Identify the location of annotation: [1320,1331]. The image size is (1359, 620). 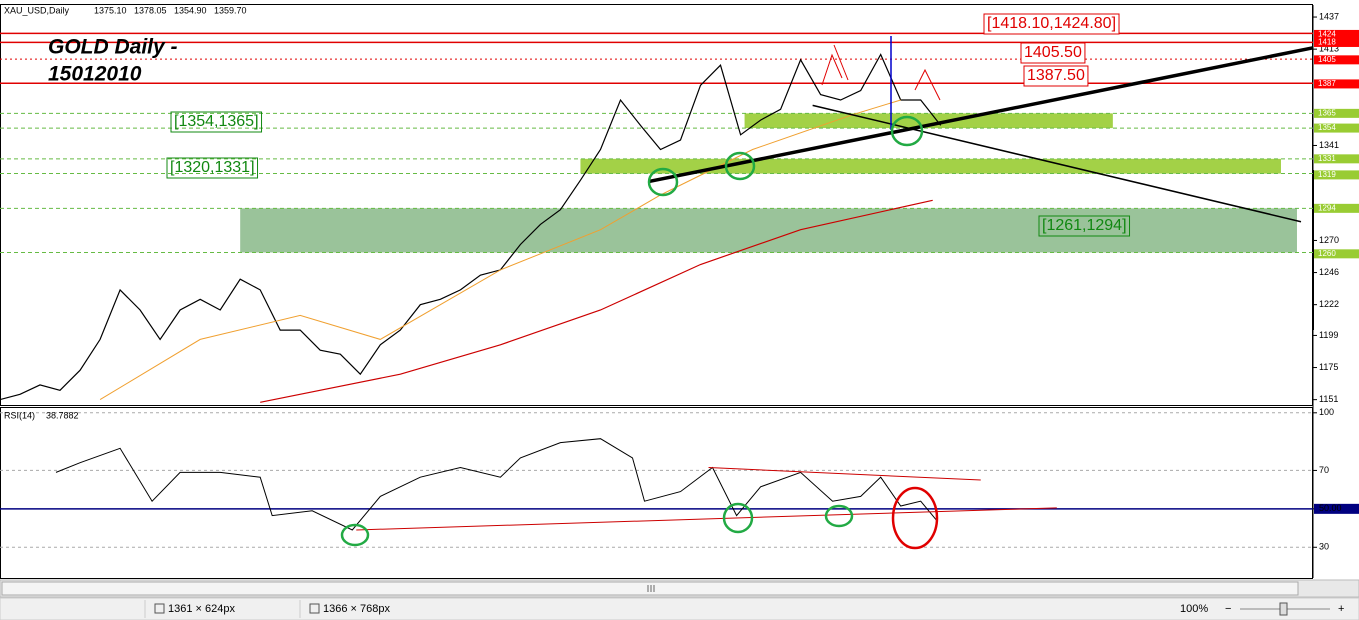
(212, 167).